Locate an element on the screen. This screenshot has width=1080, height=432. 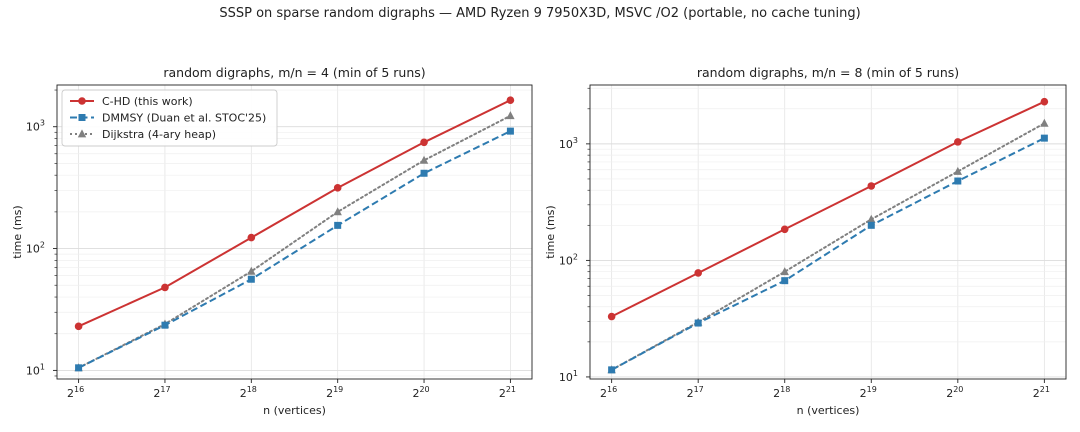
legend-box is located at coordinates (169, 118).